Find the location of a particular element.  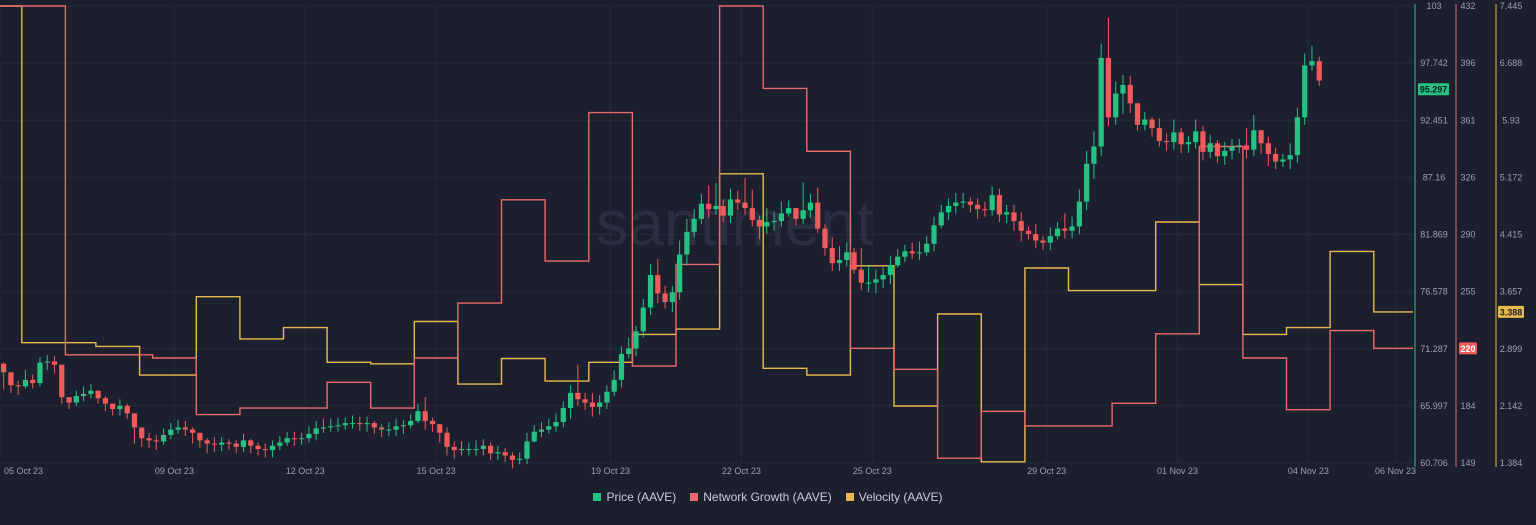

velocity-tick-label: 4.415 is located at coordinates (1511, 235).